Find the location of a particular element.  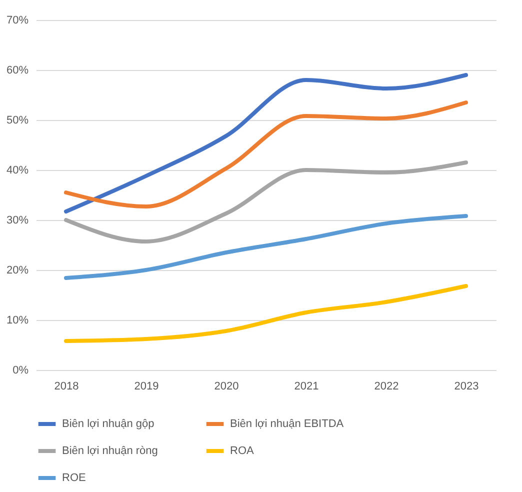

y-tick-label: 50% is located at coordinates (17, 120).